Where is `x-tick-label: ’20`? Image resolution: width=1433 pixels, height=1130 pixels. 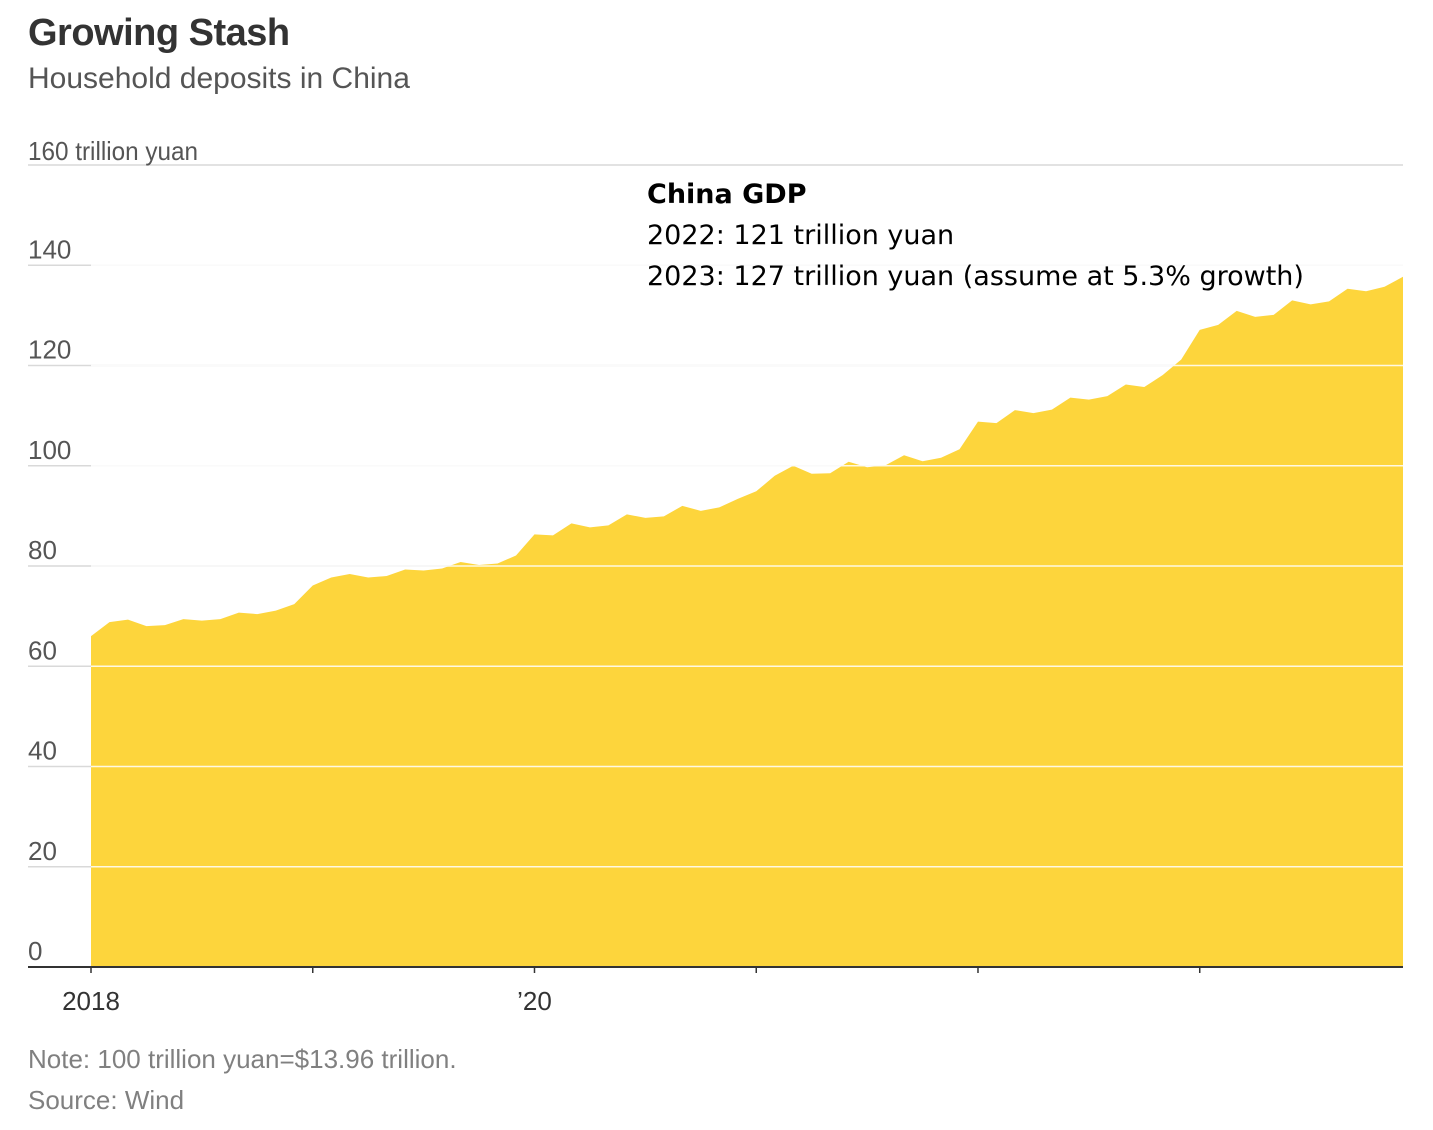 x-tick-label: ’20 is located at coordinates (534, 1001).